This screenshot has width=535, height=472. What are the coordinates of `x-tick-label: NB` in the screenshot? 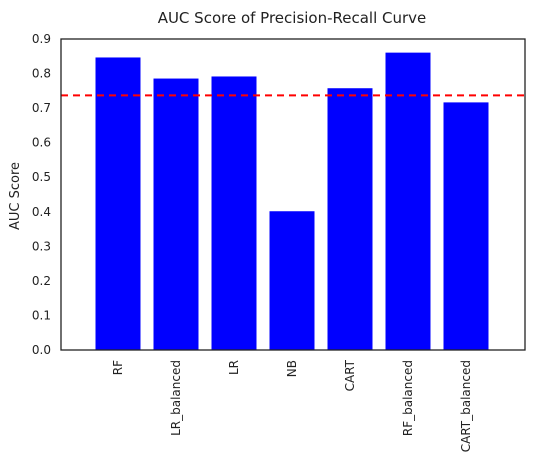 It's located at (292, 368).